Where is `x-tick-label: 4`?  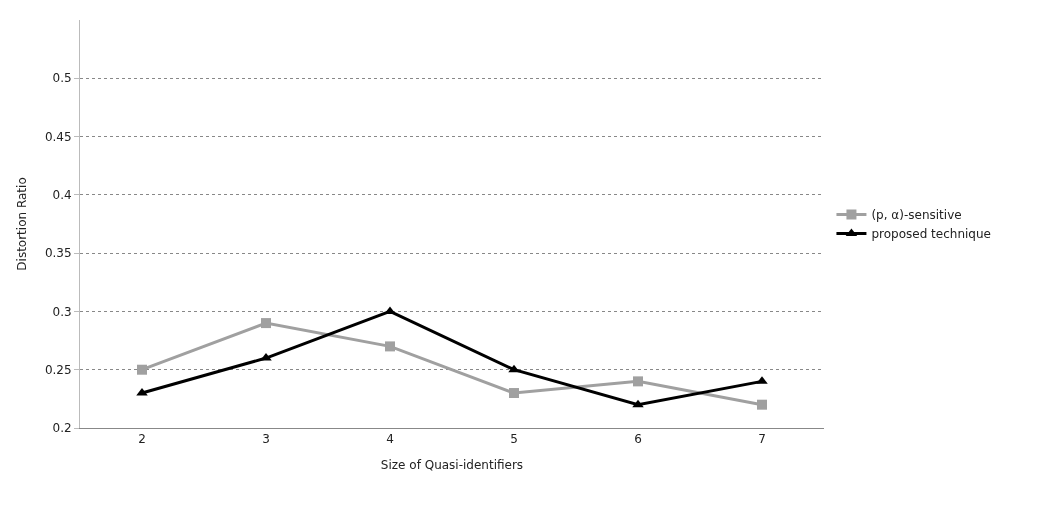
x-tick-label: 4 is located at coordinates (390, 439).